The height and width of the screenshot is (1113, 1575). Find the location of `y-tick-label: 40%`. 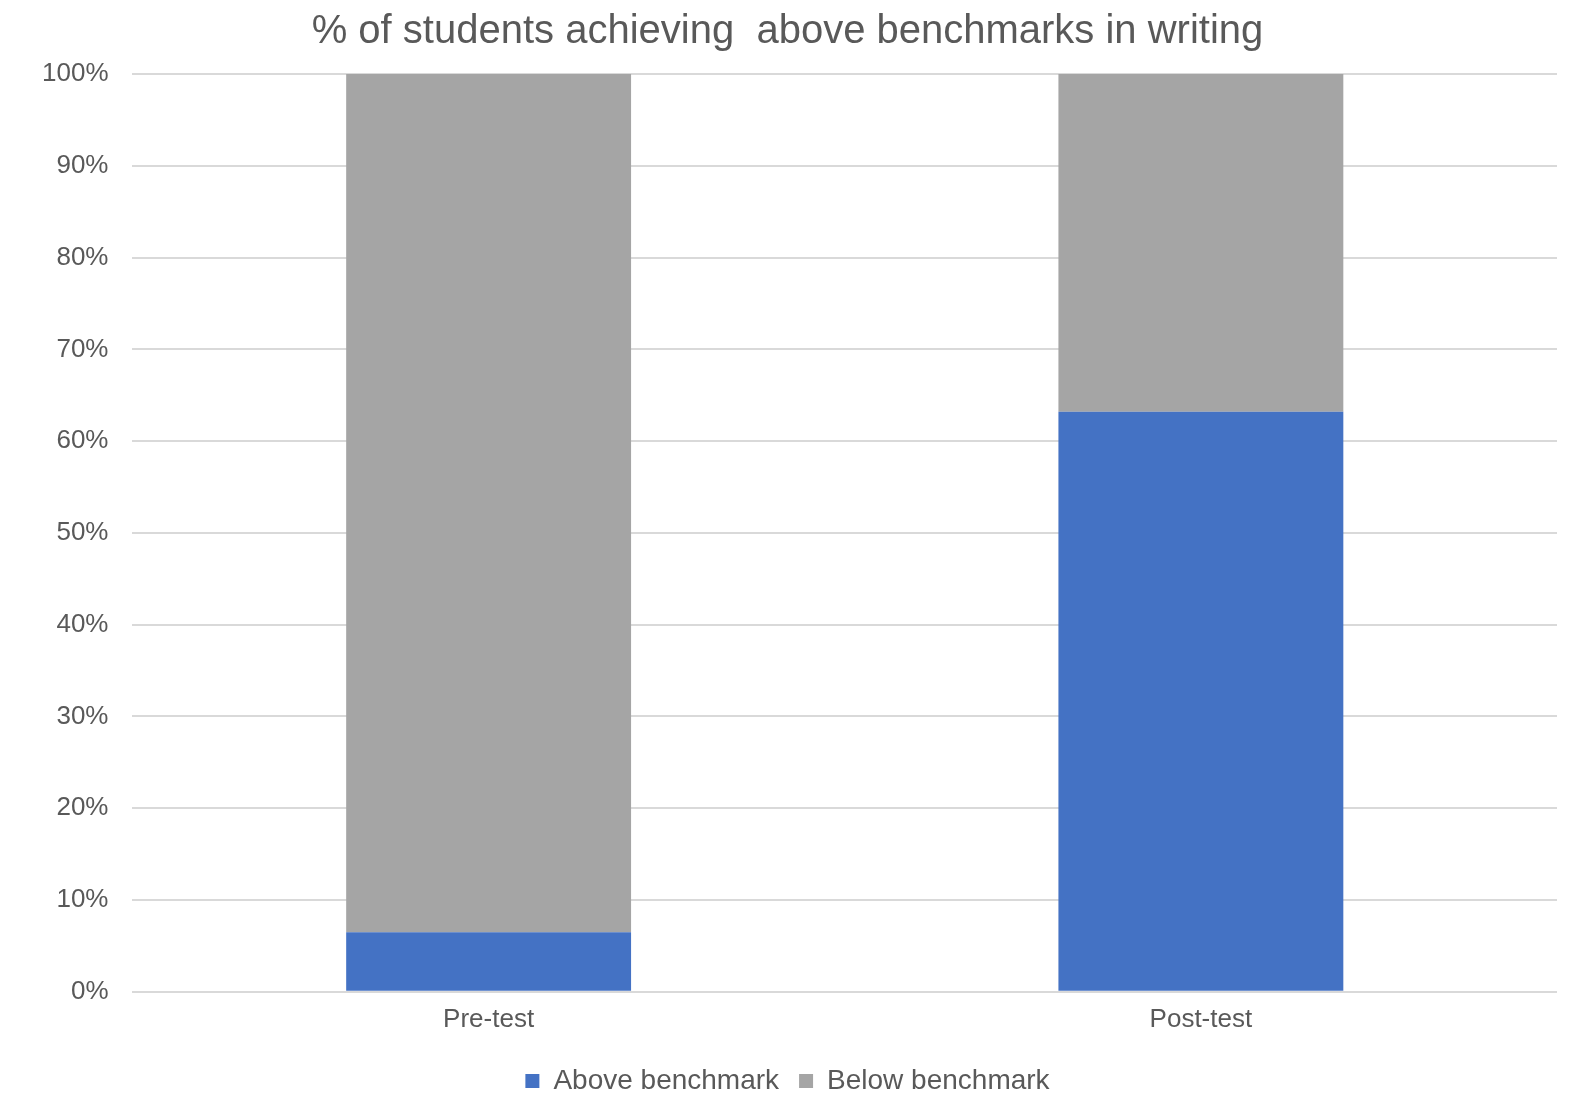

y-tick-label: 40% is located at coordinates (82, 622).